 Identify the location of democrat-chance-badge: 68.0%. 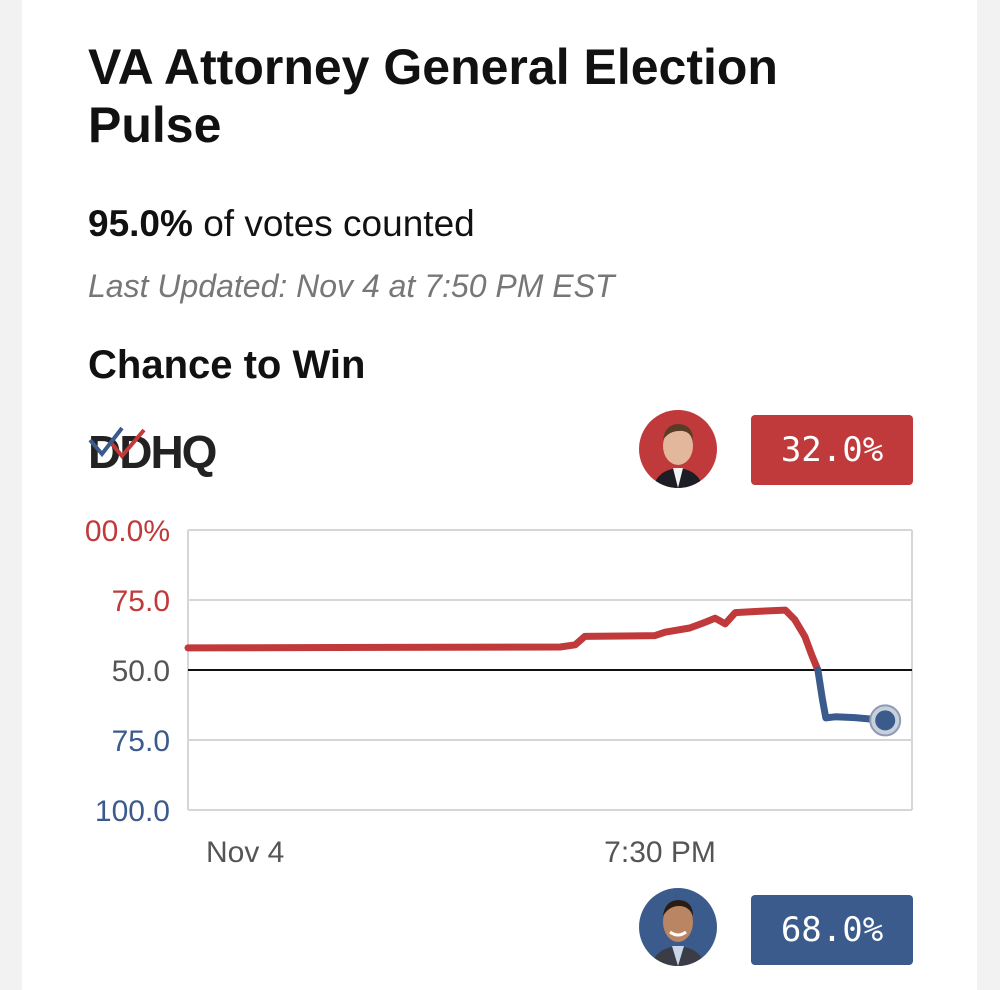
(832, 930).